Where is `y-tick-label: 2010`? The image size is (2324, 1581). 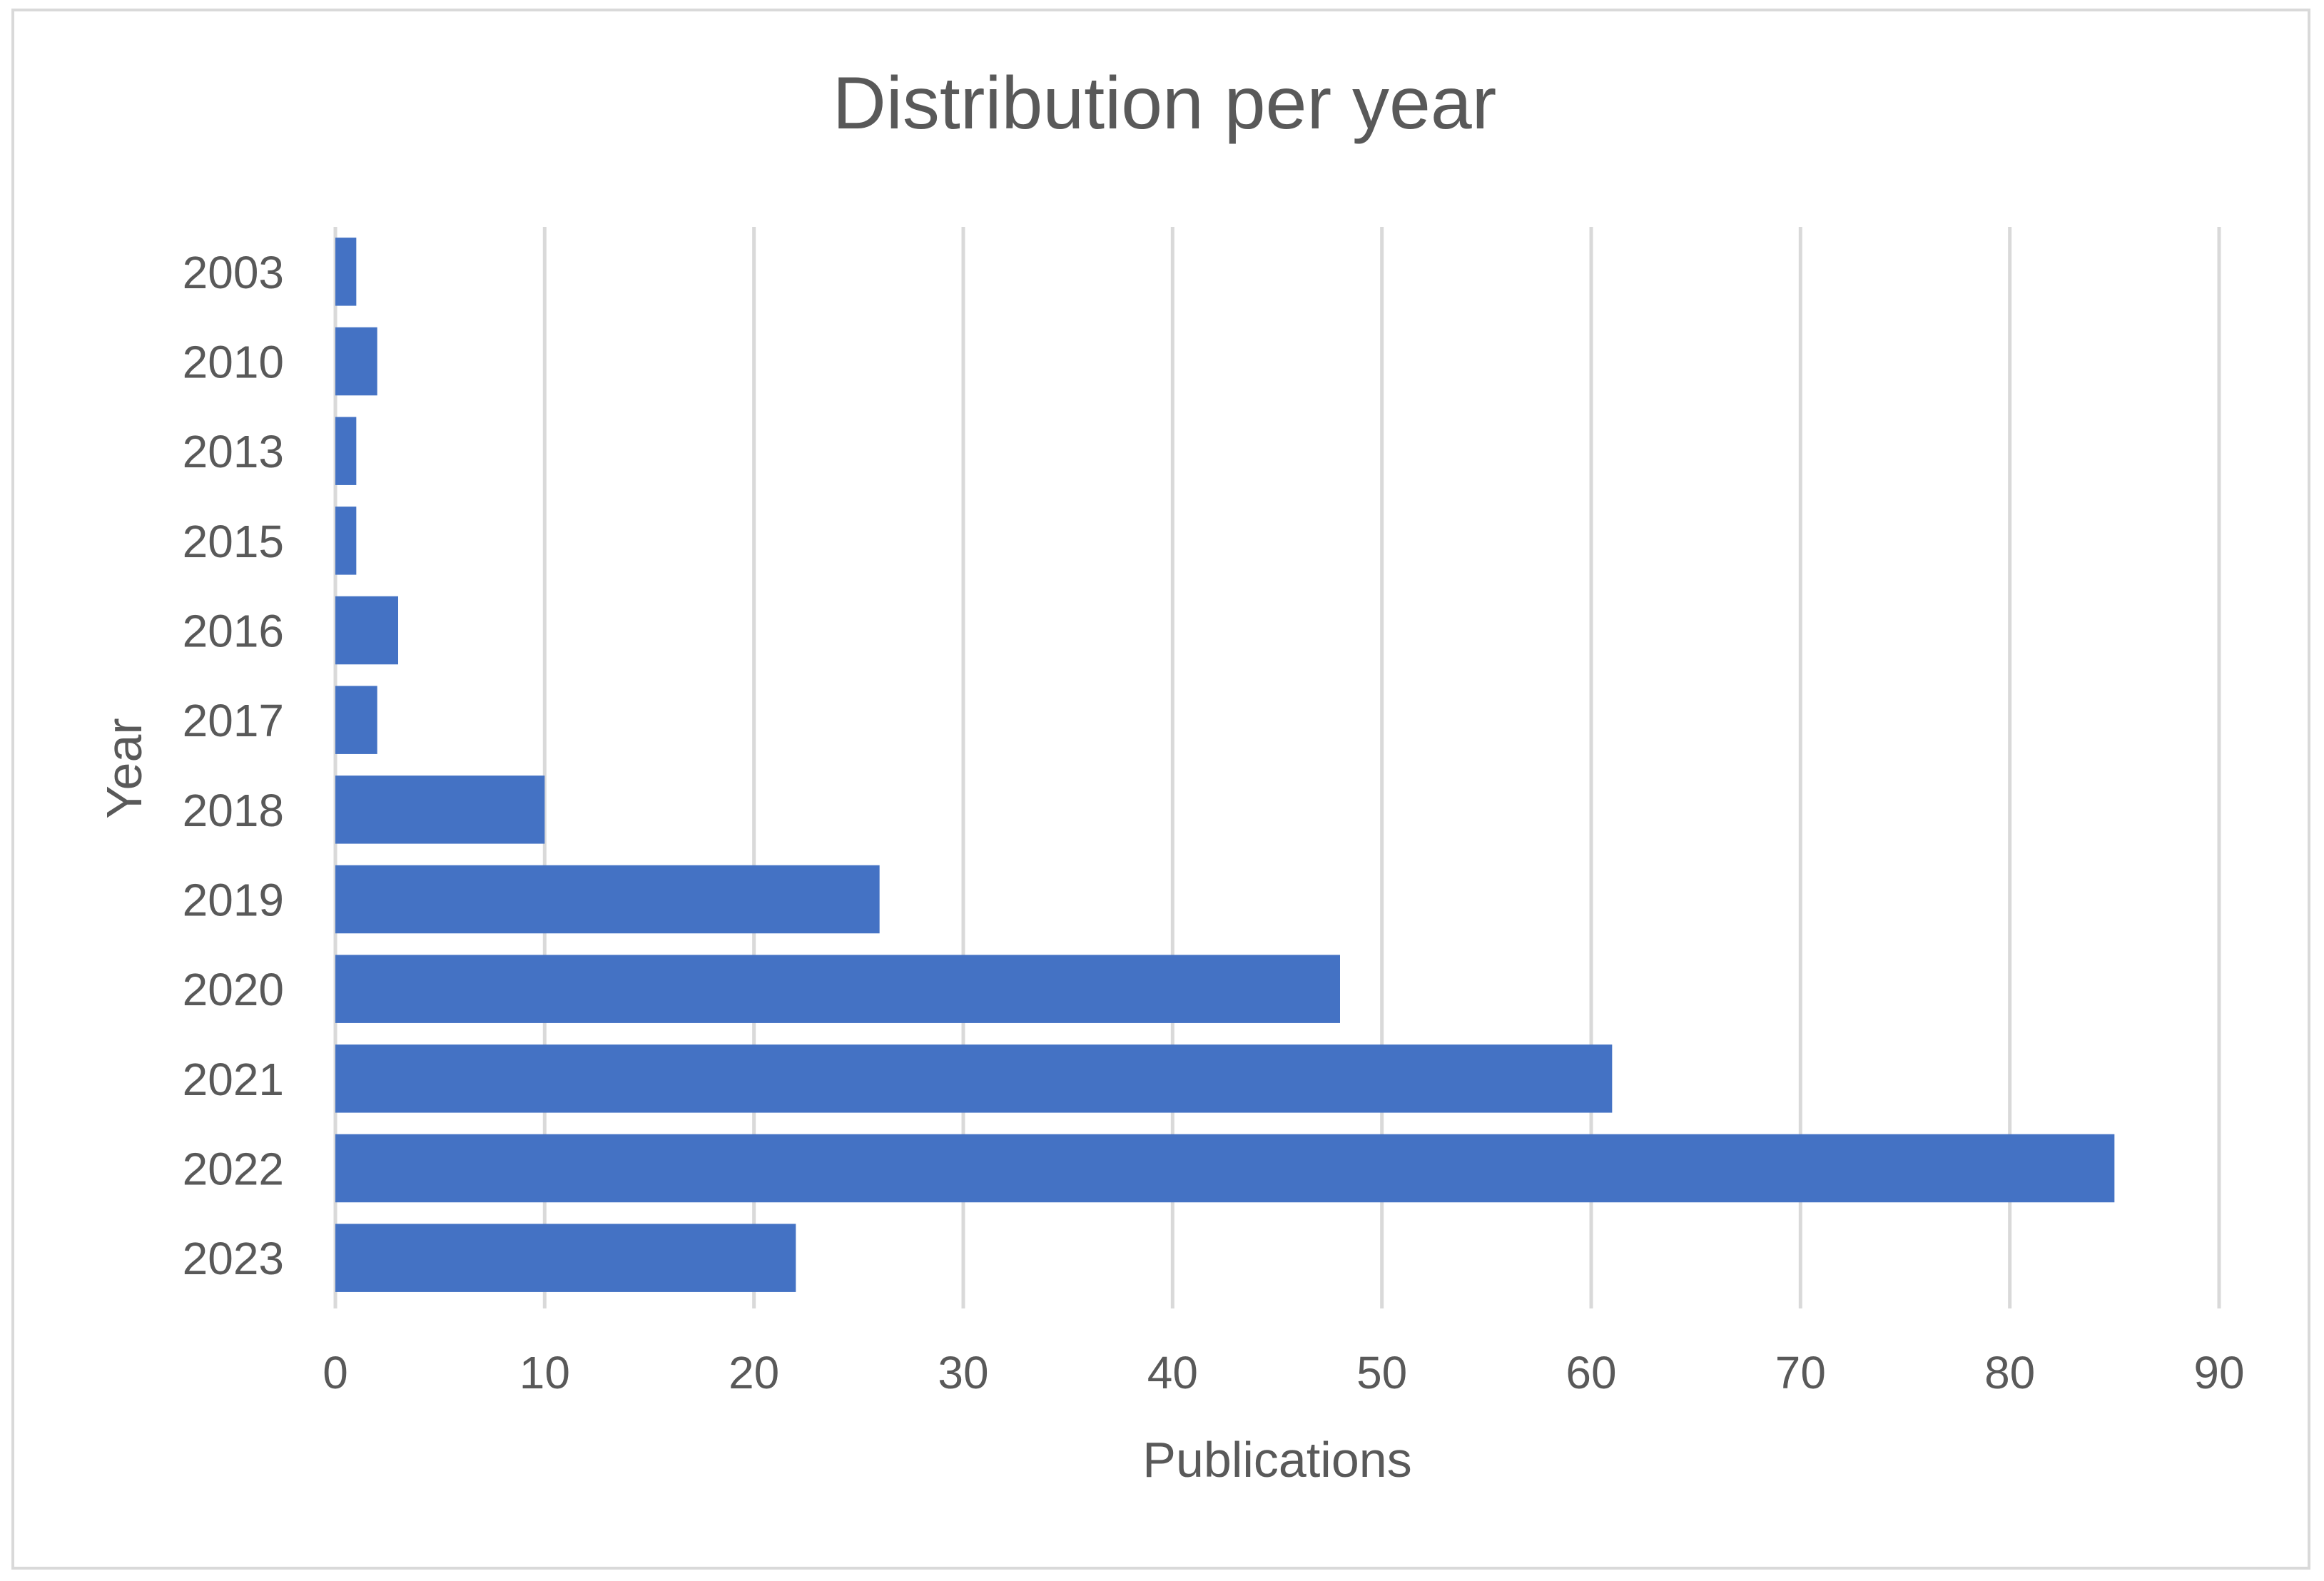 y-tick-label: 2010 is located at coordinates (233, 362).